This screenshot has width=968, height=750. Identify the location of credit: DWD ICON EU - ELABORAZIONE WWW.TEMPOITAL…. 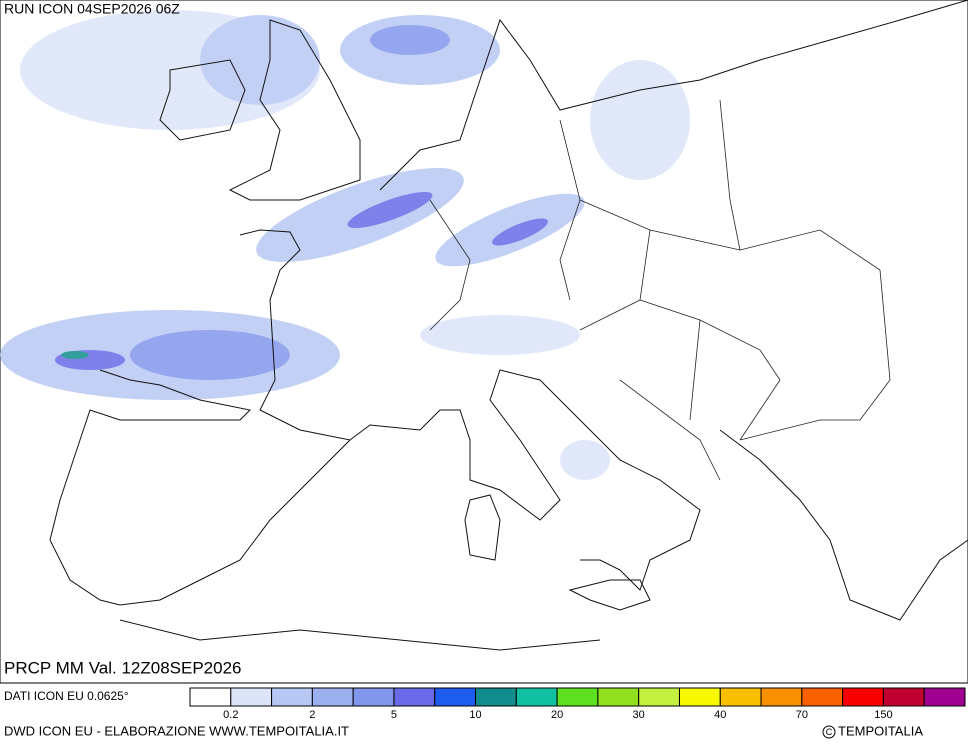
(176, 730).